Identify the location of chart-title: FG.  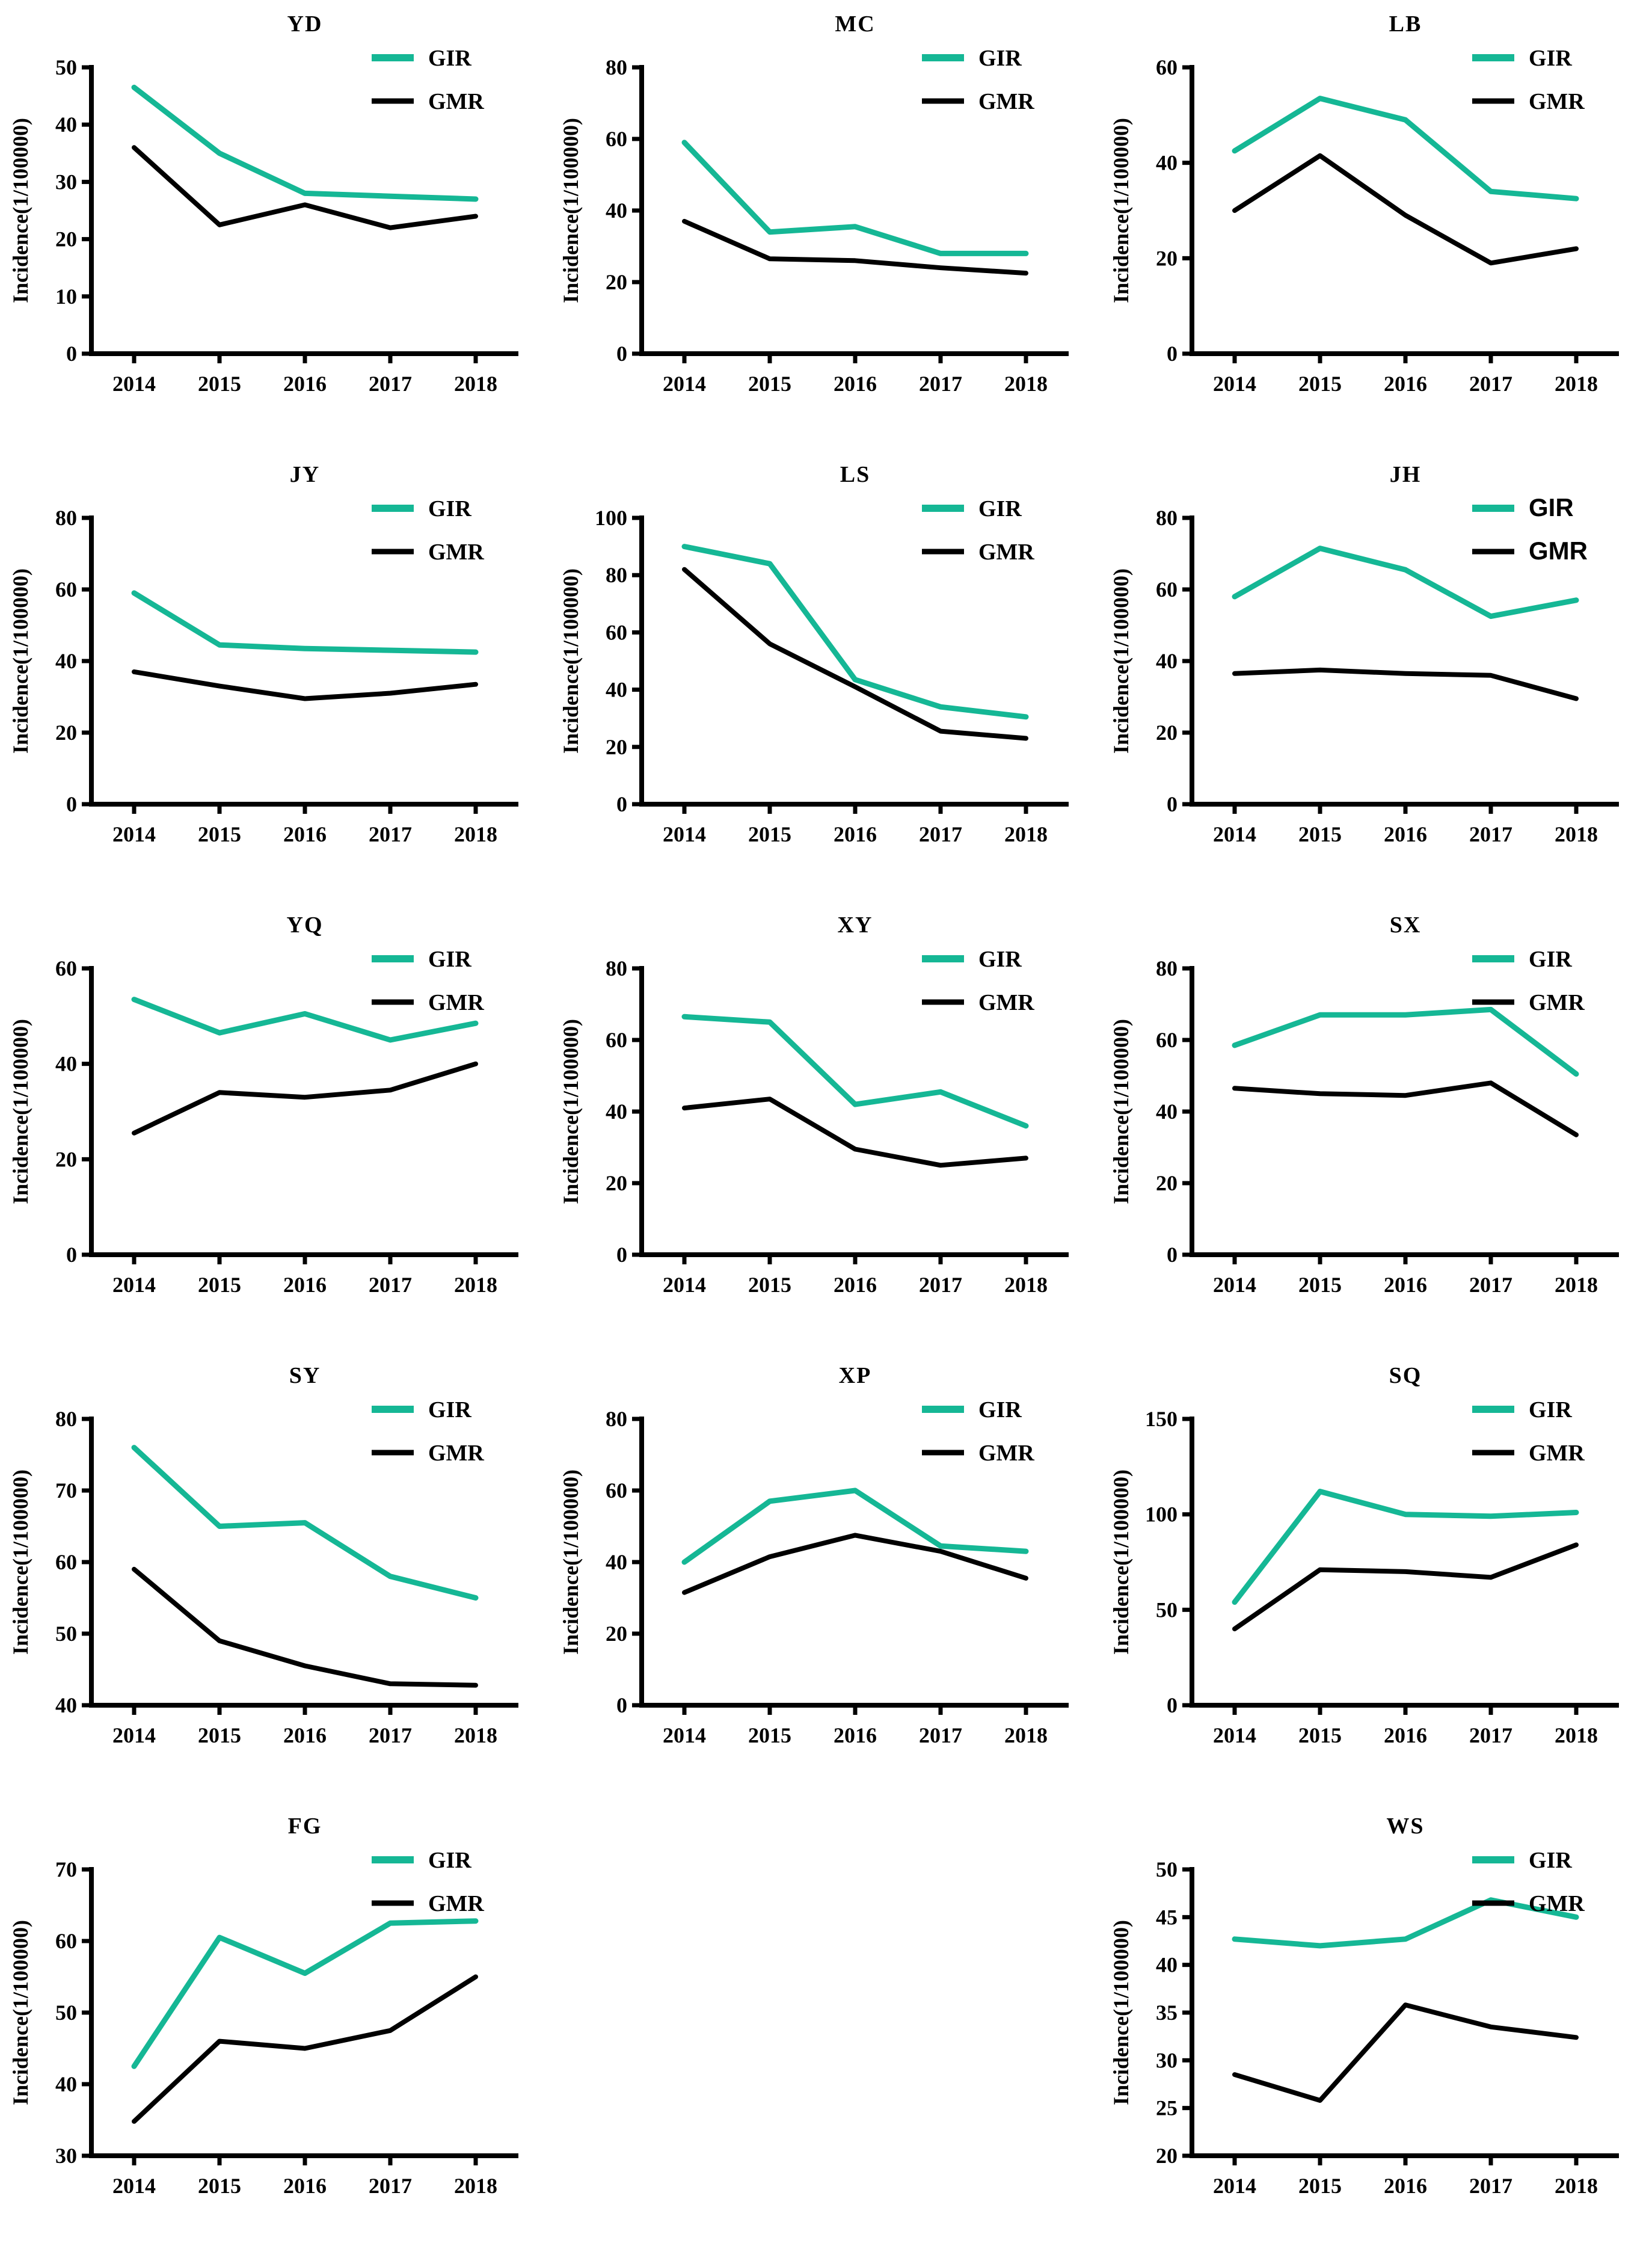
(305, 1826).